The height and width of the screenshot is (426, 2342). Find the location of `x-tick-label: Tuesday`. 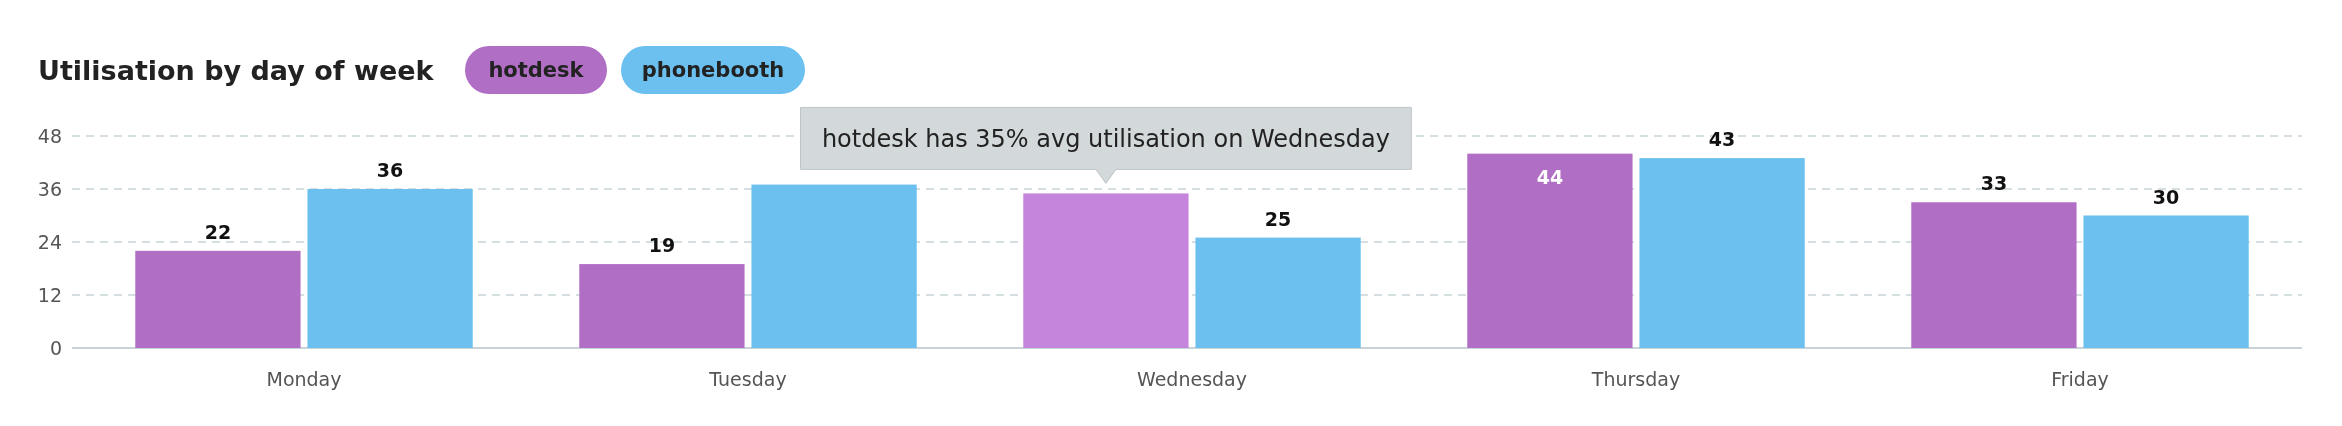

x-tick-label: Tuesday is located at coordinates (747, 379).